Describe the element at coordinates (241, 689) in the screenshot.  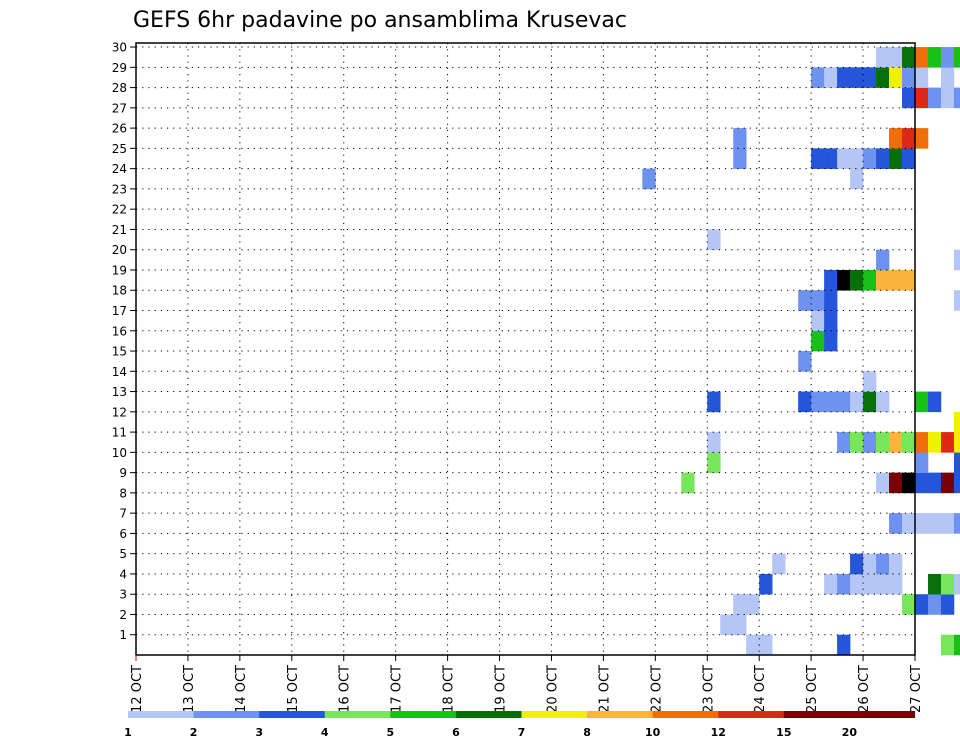
I see `x-tick-label: 14 OCT` at that location.